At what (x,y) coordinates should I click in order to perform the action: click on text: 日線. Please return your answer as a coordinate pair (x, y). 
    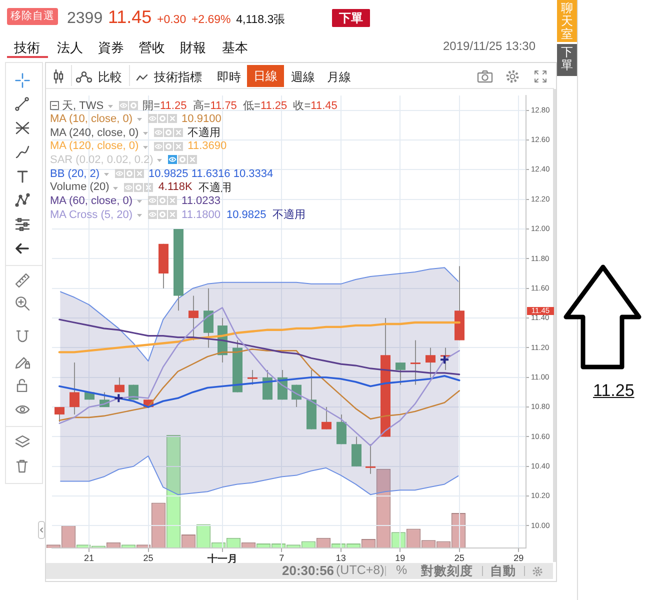
    Looking at the image, I should click on (265, 76).